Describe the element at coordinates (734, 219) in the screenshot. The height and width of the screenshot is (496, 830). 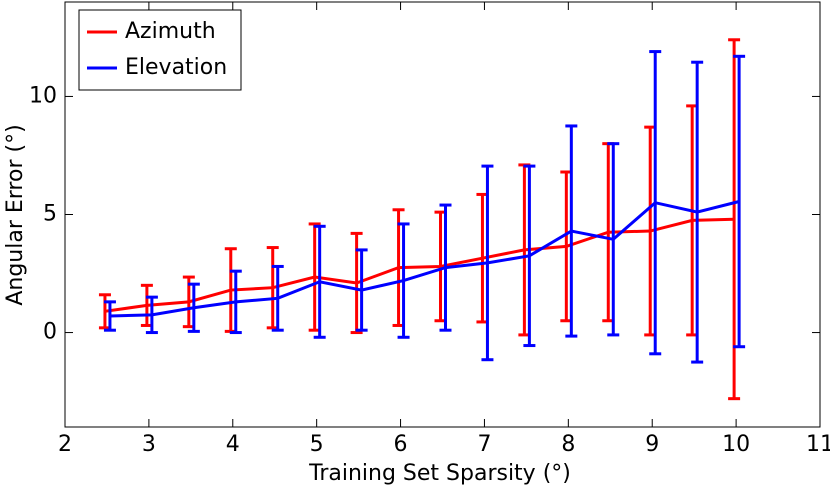
I see `error-bar` at that location.